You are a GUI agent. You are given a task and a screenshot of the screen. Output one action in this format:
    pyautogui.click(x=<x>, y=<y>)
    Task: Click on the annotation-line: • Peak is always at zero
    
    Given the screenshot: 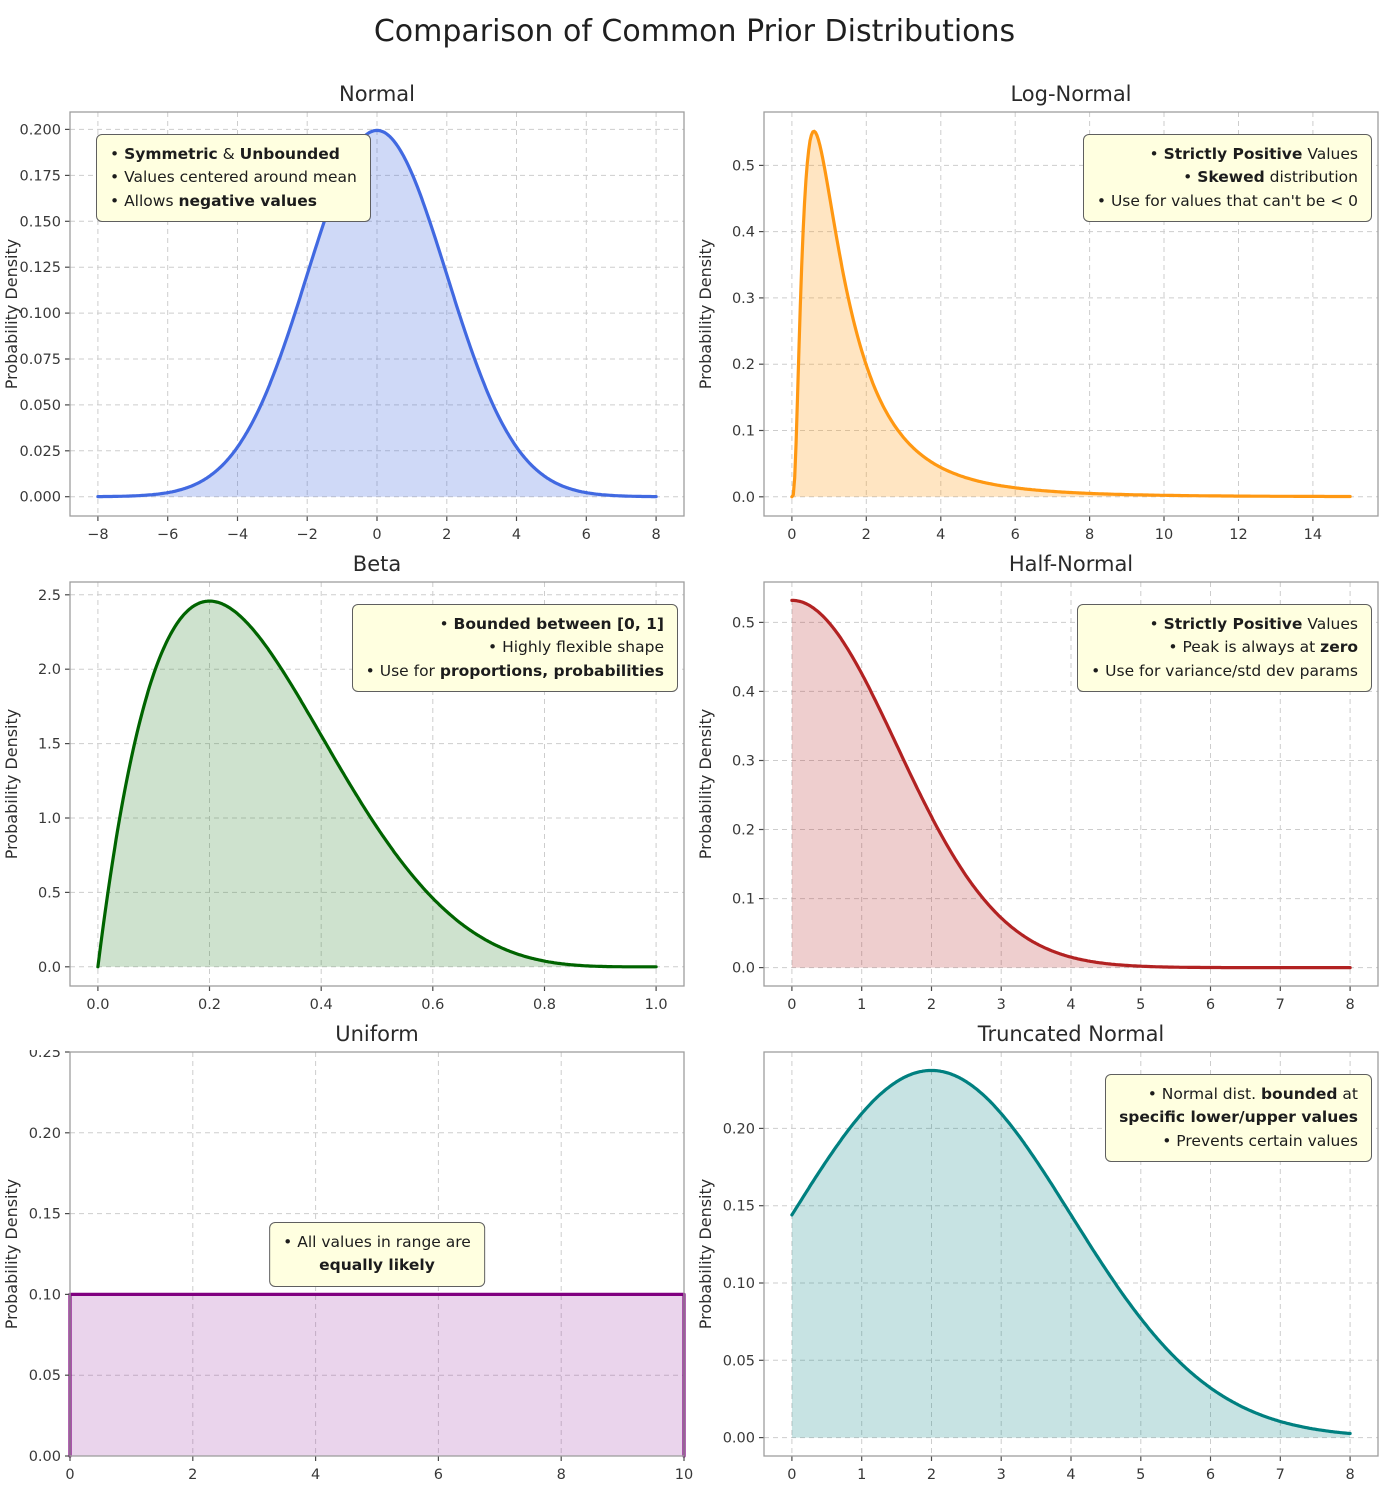 What is the action you would take?
    pyautogui.click(x=1263, y=647)
    